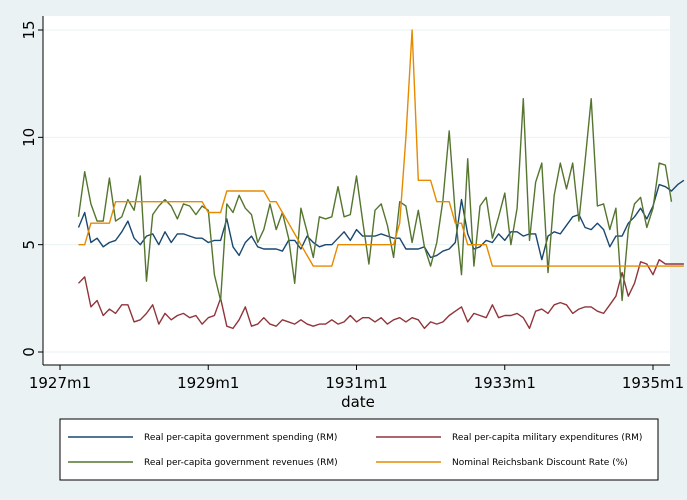 The height and width of the screenshot is (500, 687). Describe the element at coordinates (241, 463) in the screenshot. I see `legend-label-2: Real per-capita government revenues (RM)` at that location.